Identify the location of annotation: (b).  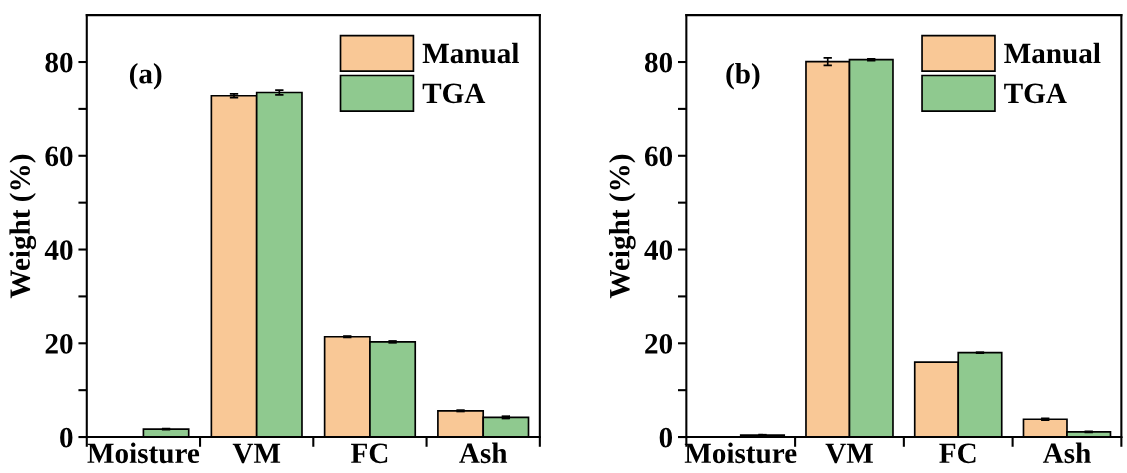
(743, 76).